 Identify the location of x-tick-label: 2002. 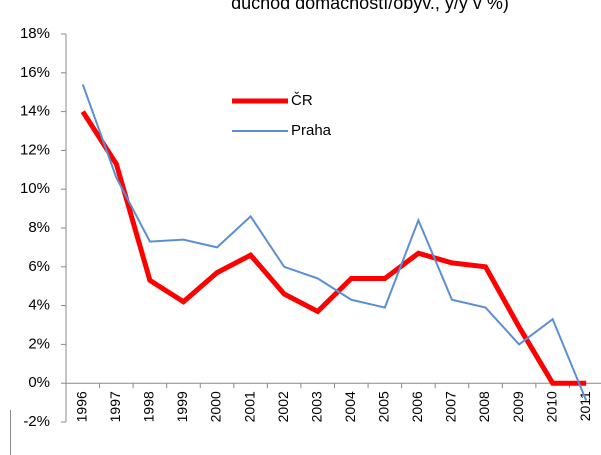
(283, 406).